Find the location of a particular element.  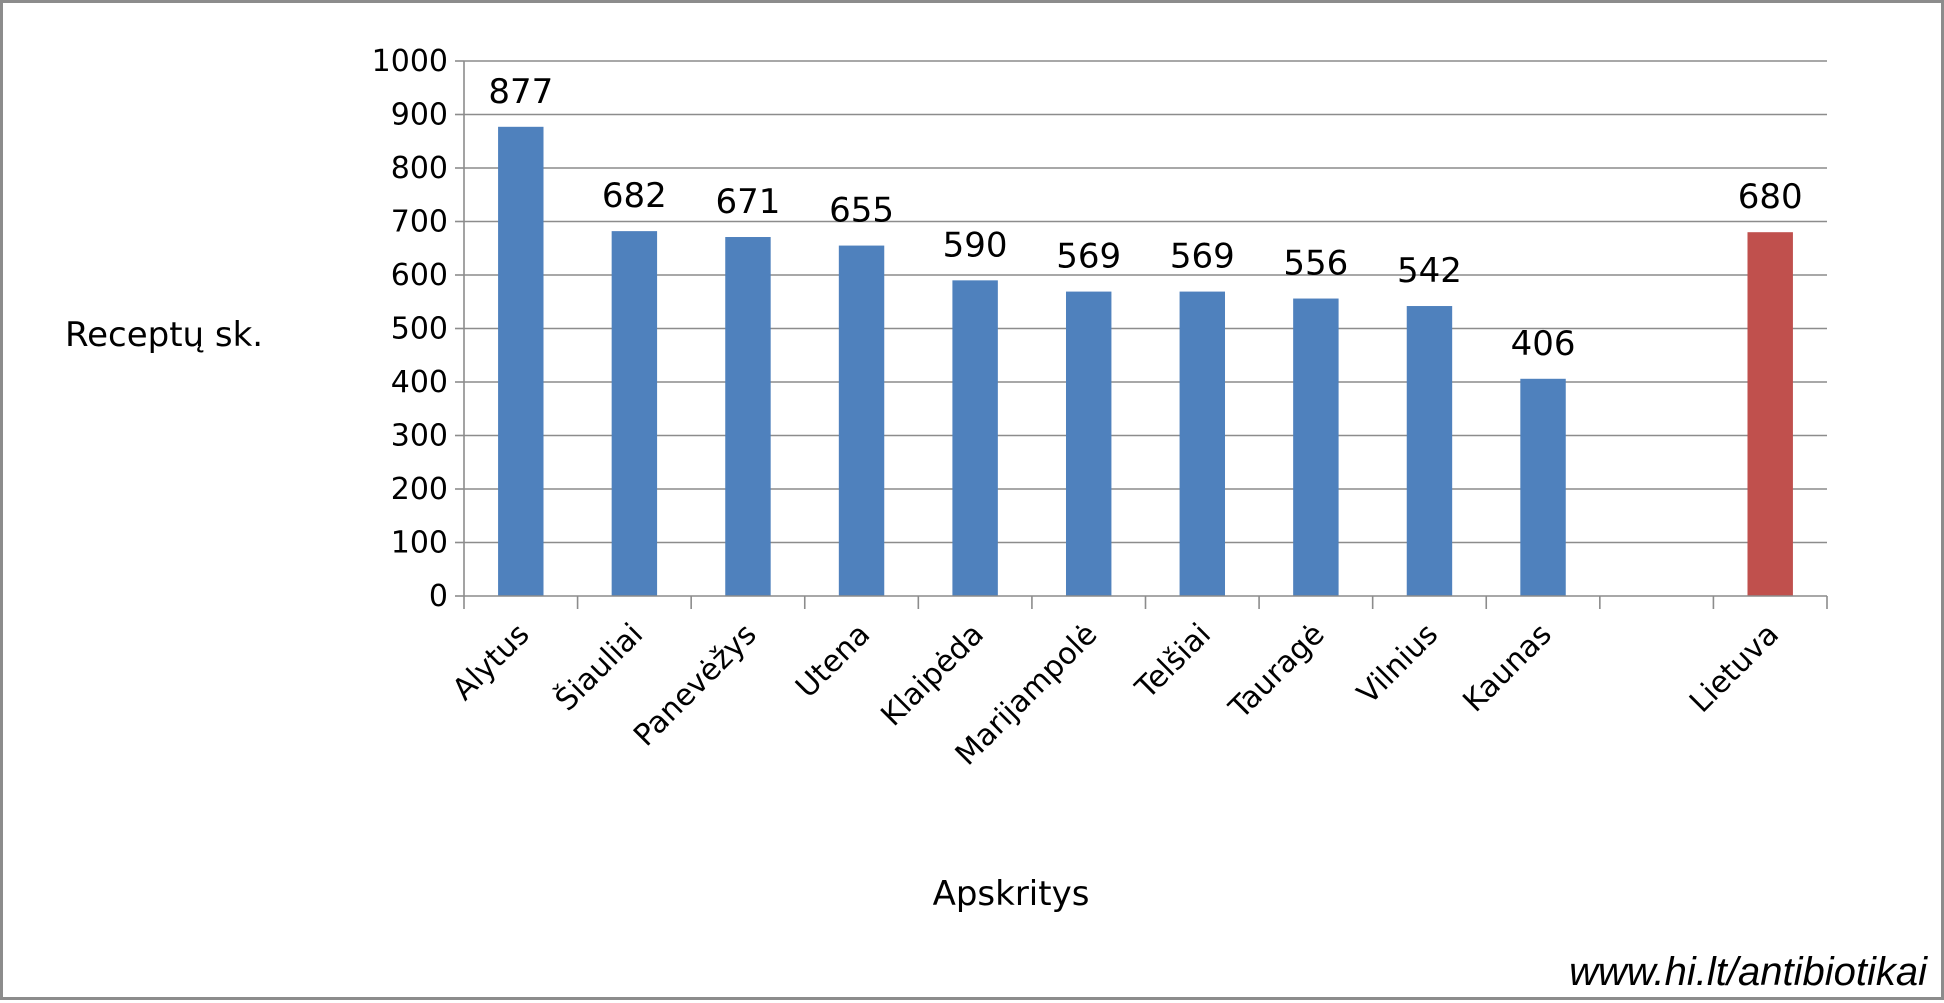

y-tick-label: 100 is located at coordinates (419, 543).